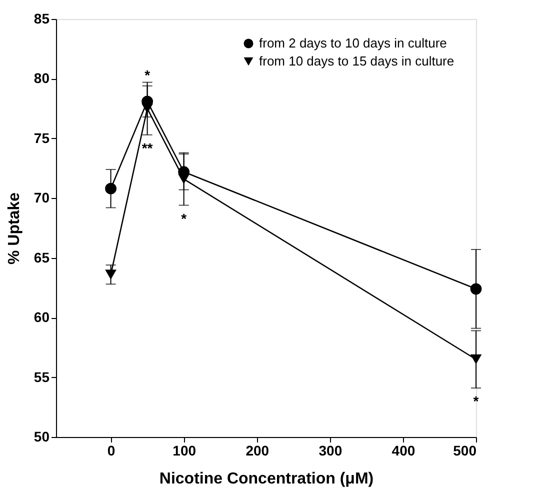 This screenshot has width=546, height=498. Describe the element at coordinates (266, 479) in the screenshot. I see `x-axis-title: Nicotine Concentration (μM)` at that location.